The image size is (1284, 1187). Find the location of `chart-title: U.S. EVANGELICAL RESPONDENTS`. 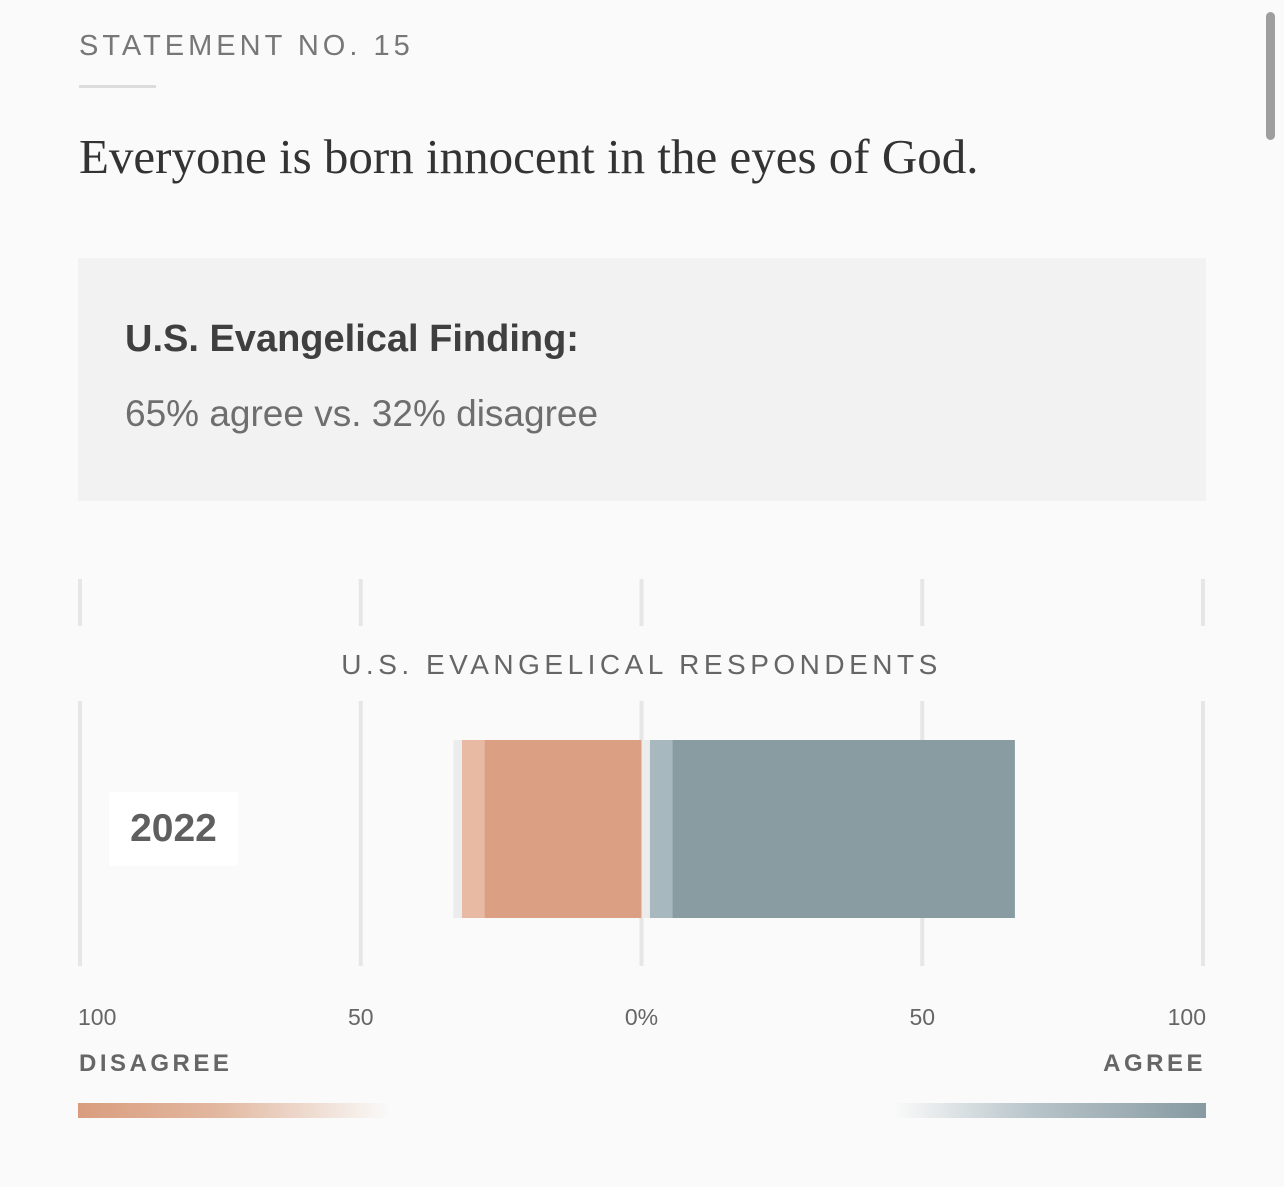

chart-title: U.S. EVANGELICAL RESPONDENTS is located at coordinates (641, 664).